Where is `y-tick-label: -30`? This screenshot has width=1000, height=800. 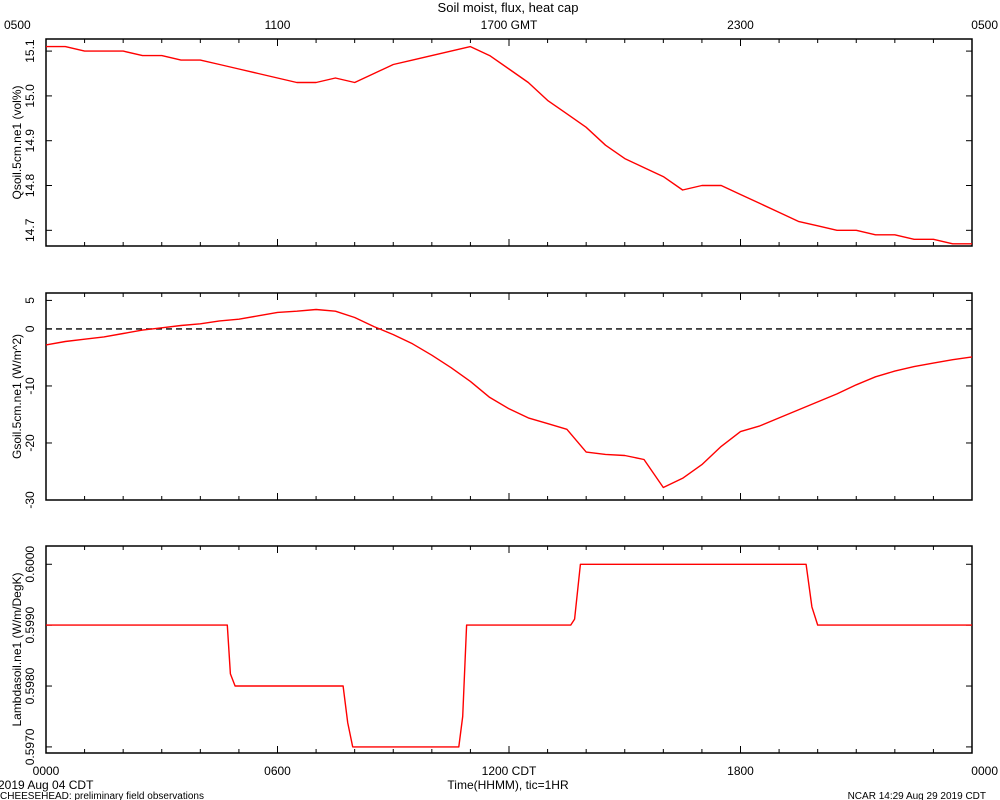
y-tick-label: -30 is located at coordinates (30, 500).